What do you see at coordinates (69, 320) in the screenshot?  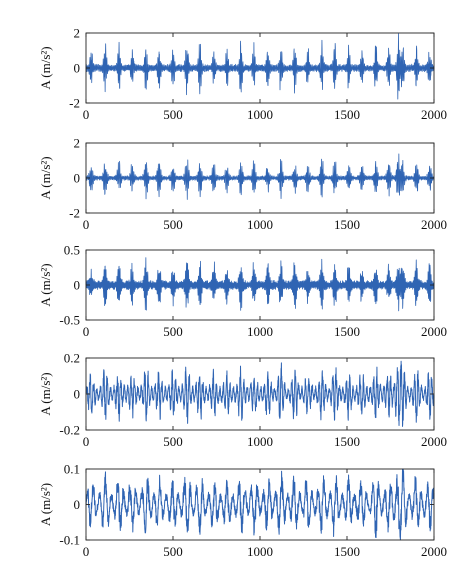 I see `y-tick-label: -0.5` at bounding box center [69, 320].